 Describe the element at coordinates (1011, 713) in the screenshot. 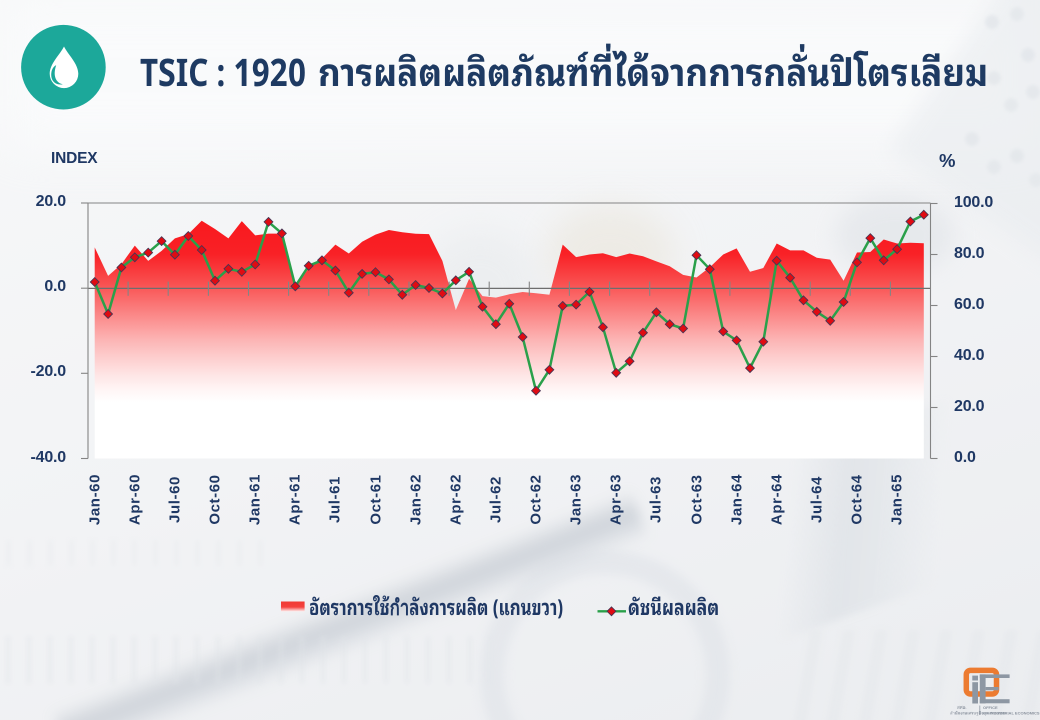

I see `svg-text: OF INDUSTRIAL ECONOMICS` at that location.